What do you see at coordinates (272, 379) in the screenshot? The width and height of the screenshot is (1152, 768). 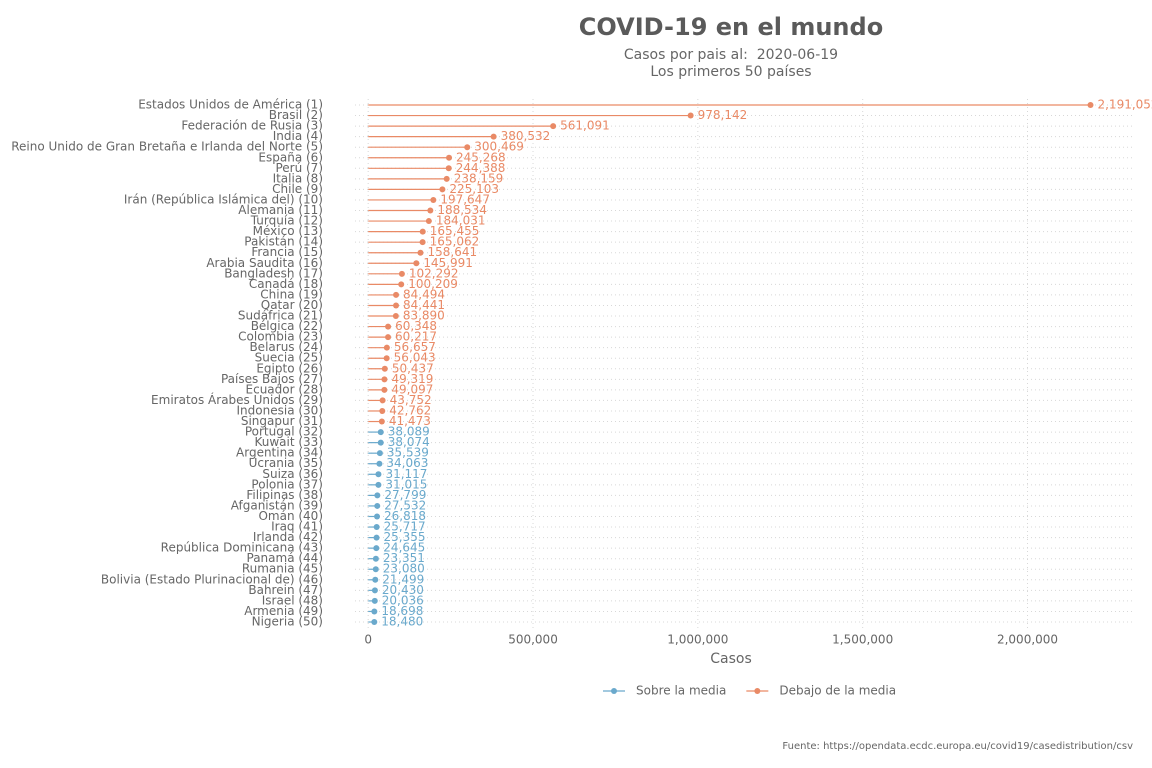 I see `y-tick-label: Países Bajos (27)` at bounding box center [272, 379].